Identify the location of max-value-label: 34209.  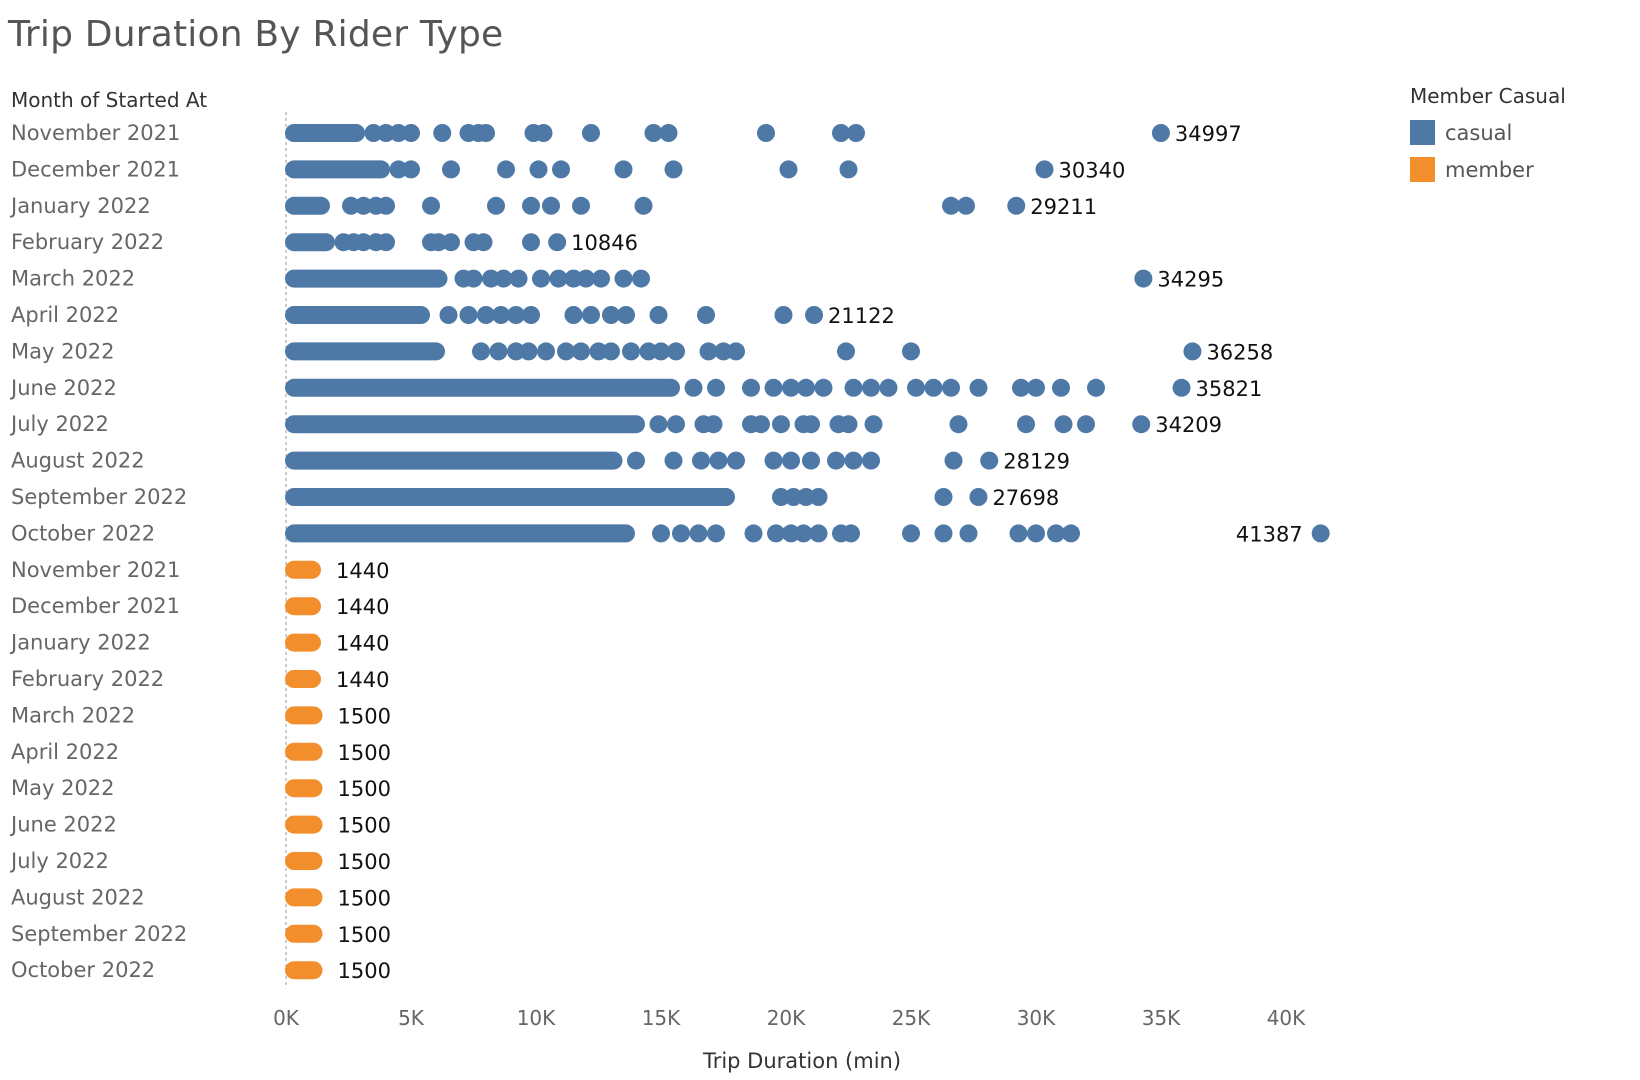
(1188, 425).